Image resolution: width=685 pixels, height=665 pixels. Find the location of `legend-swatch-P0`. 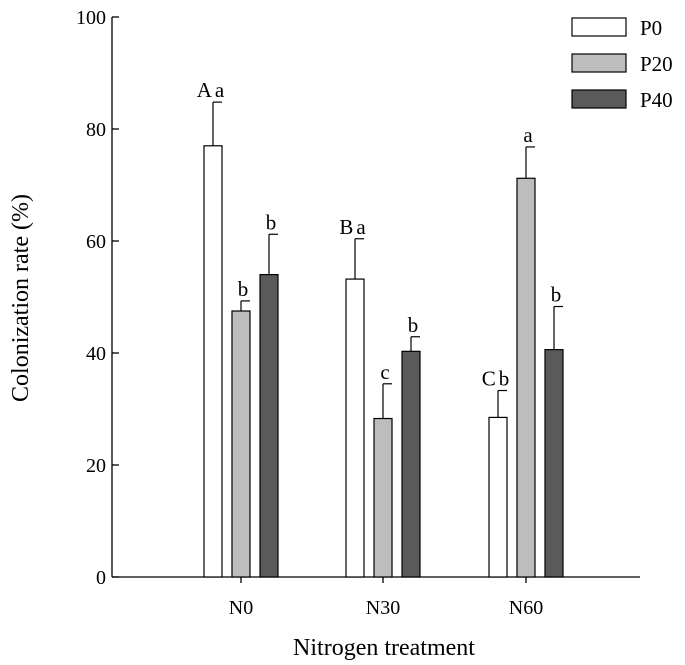

legend-swatch-P0 is located at coordinates (599, 27).